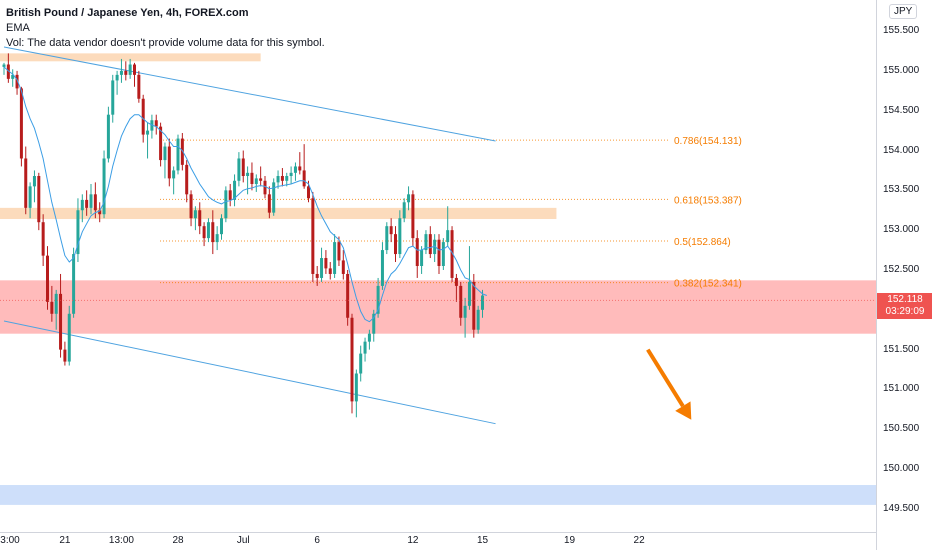 Image resolution: width=932 pixels, height=551 pixels. What do you see at coordinates (18, 28) in the screenshot?
I see `ema-indicator-label: EMA` at bounding box center [18, 28].